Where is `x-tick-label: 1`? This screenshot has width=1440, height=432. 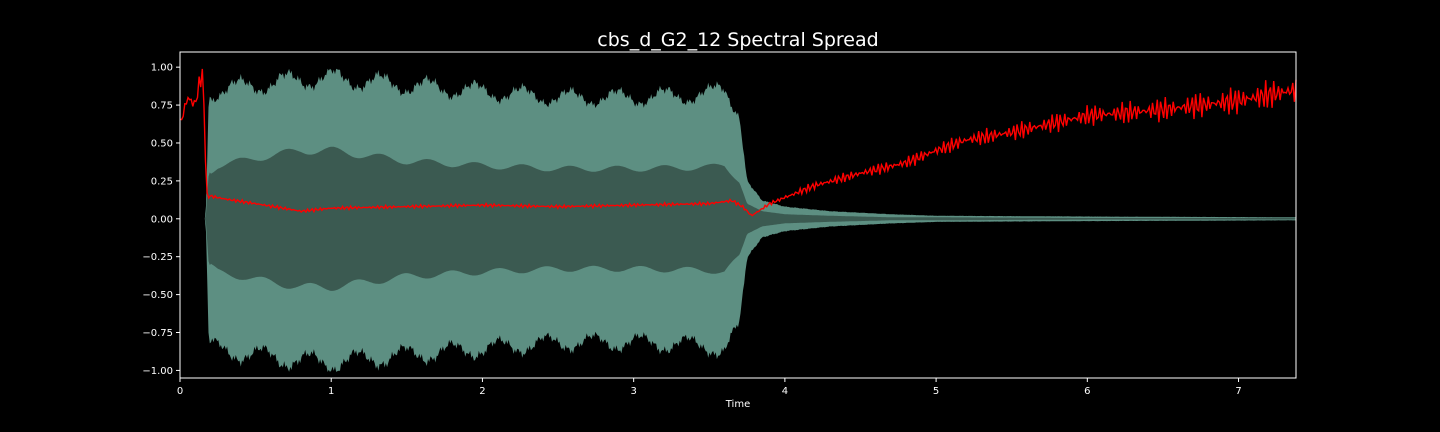 x-tick-label: 1 is located at coordinates (331, 391).